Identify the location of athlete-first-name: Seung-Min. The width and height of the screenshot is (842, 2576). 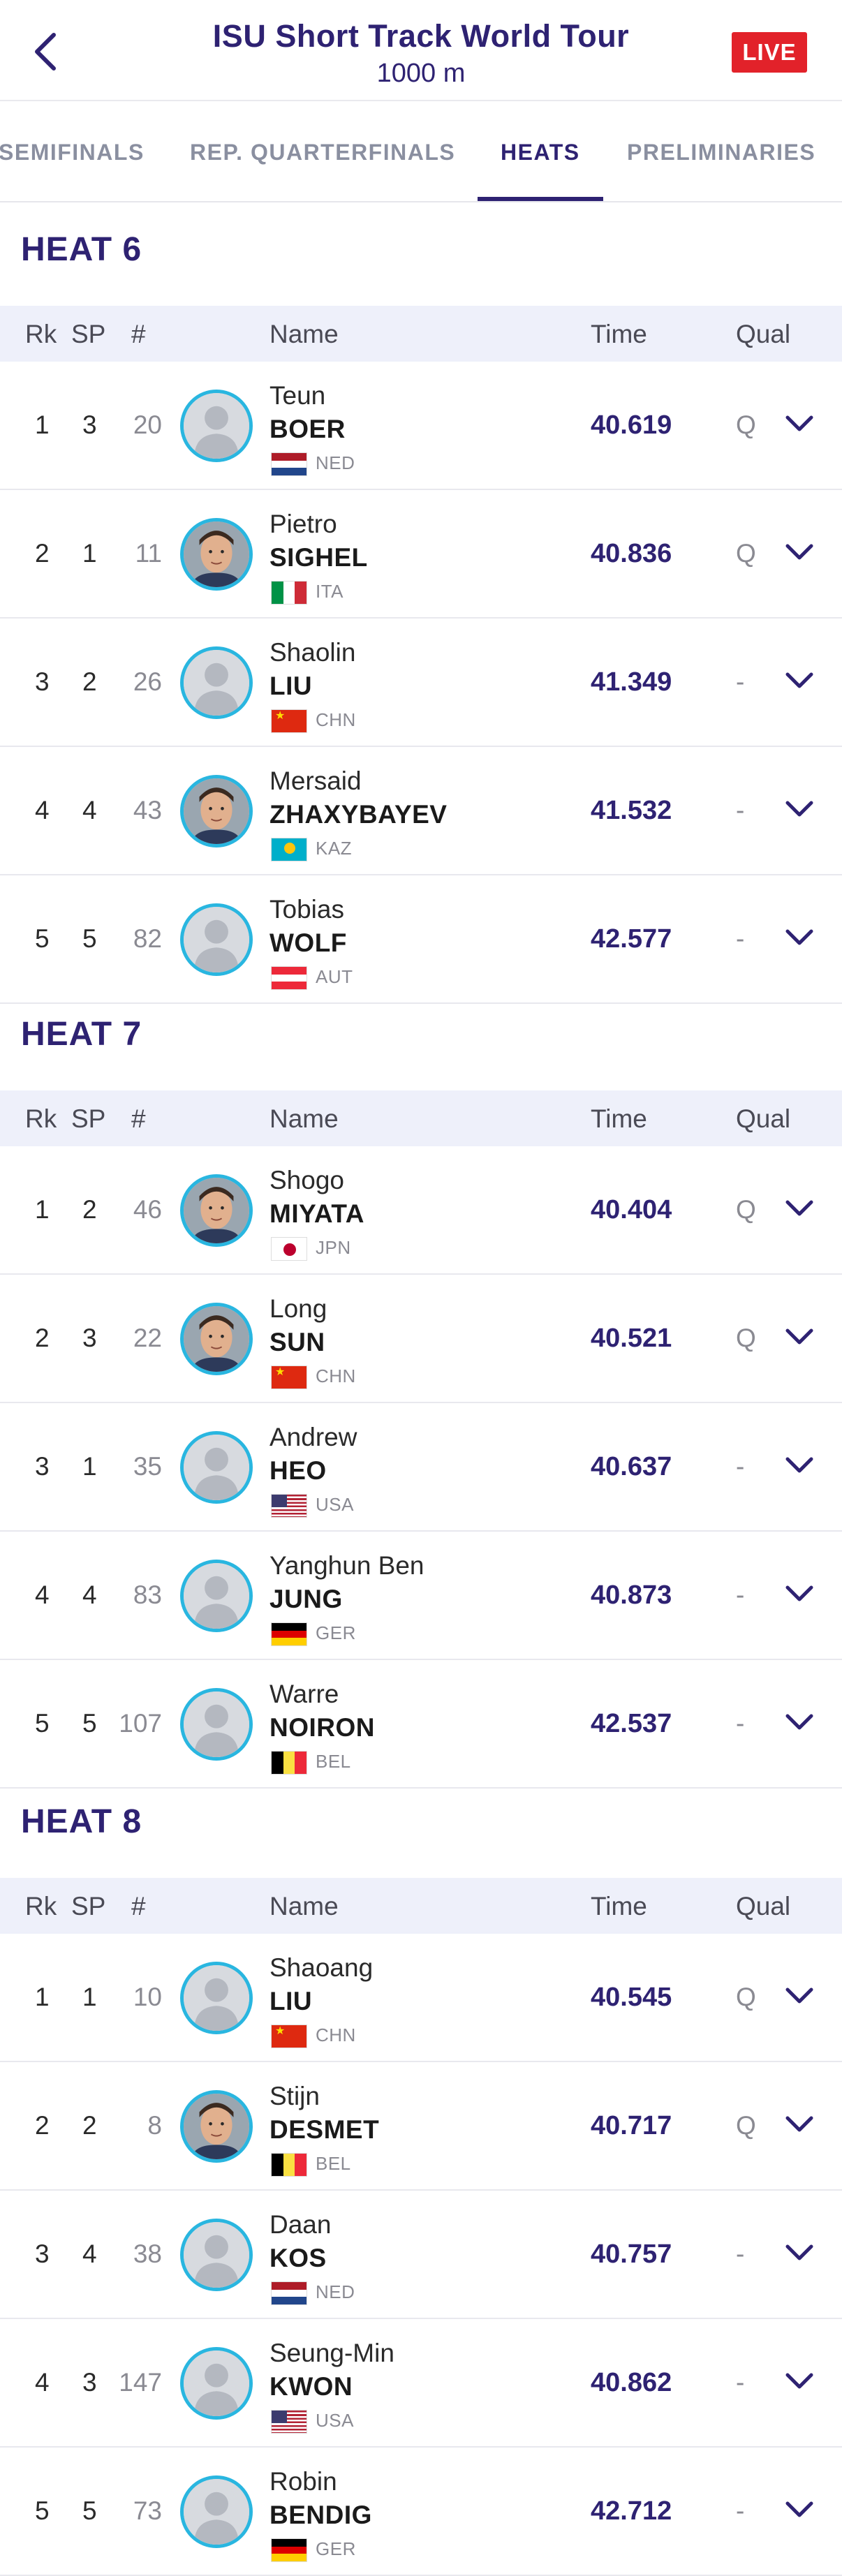
(332, 2353).